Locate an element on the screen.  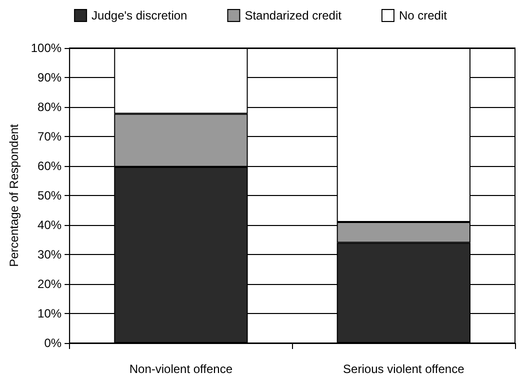
x-tick-label: Serious violent offence is located at coordinates (404, 369).